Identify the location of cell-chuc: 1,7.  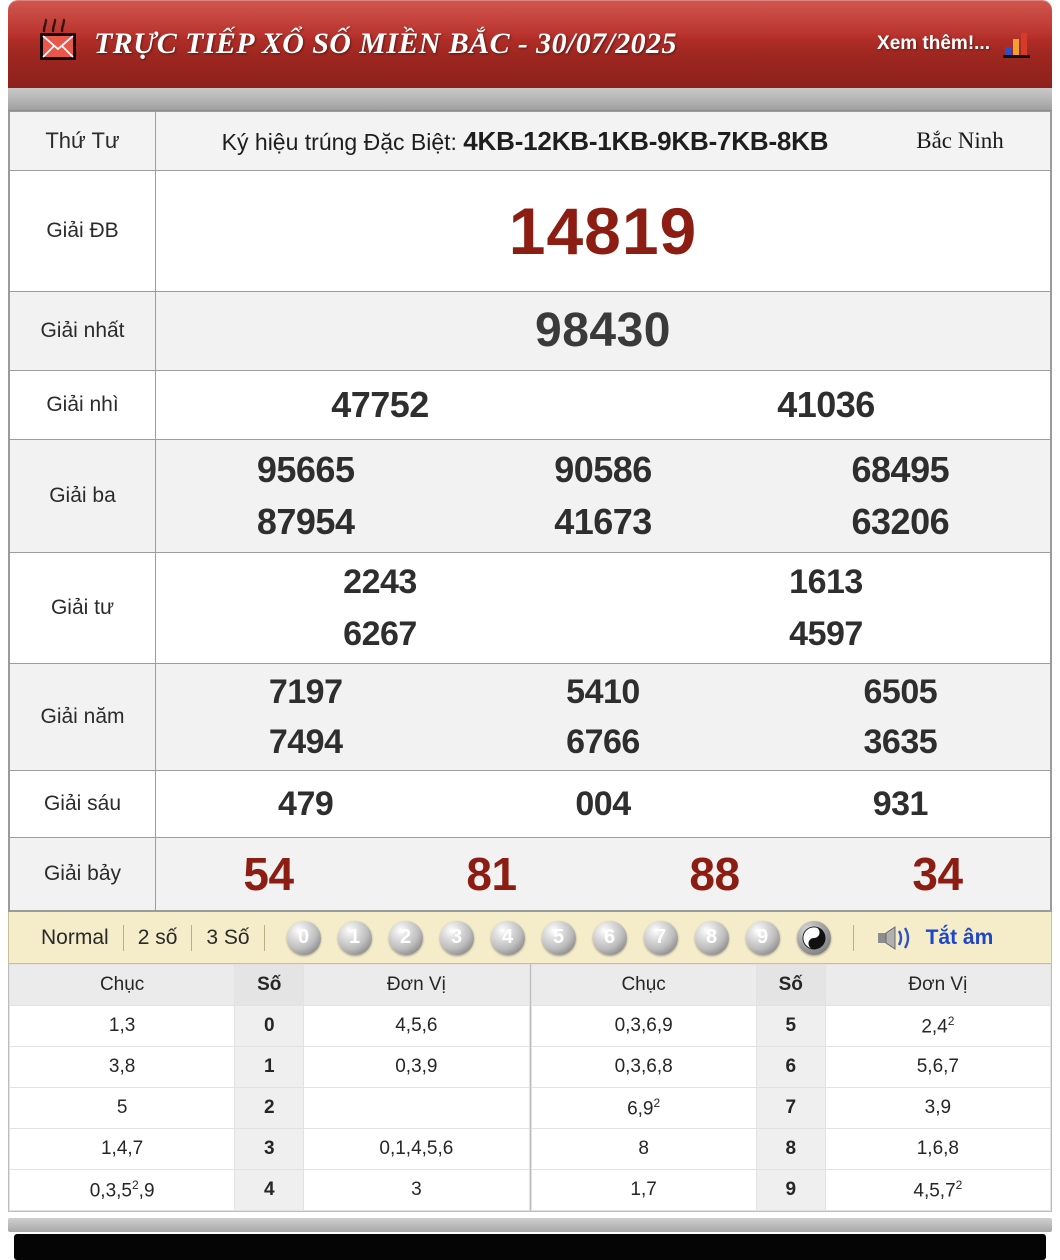
(643, 1190).